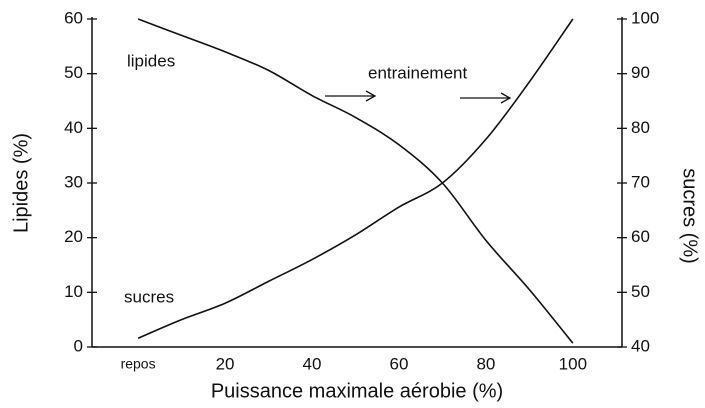 Image resolution: width=705 pixels, height=408 pixels. What do you see at coordinates (398, 363) in the screenshot?
I see `x-tick-label: 60` at bounding box center [398, 363].